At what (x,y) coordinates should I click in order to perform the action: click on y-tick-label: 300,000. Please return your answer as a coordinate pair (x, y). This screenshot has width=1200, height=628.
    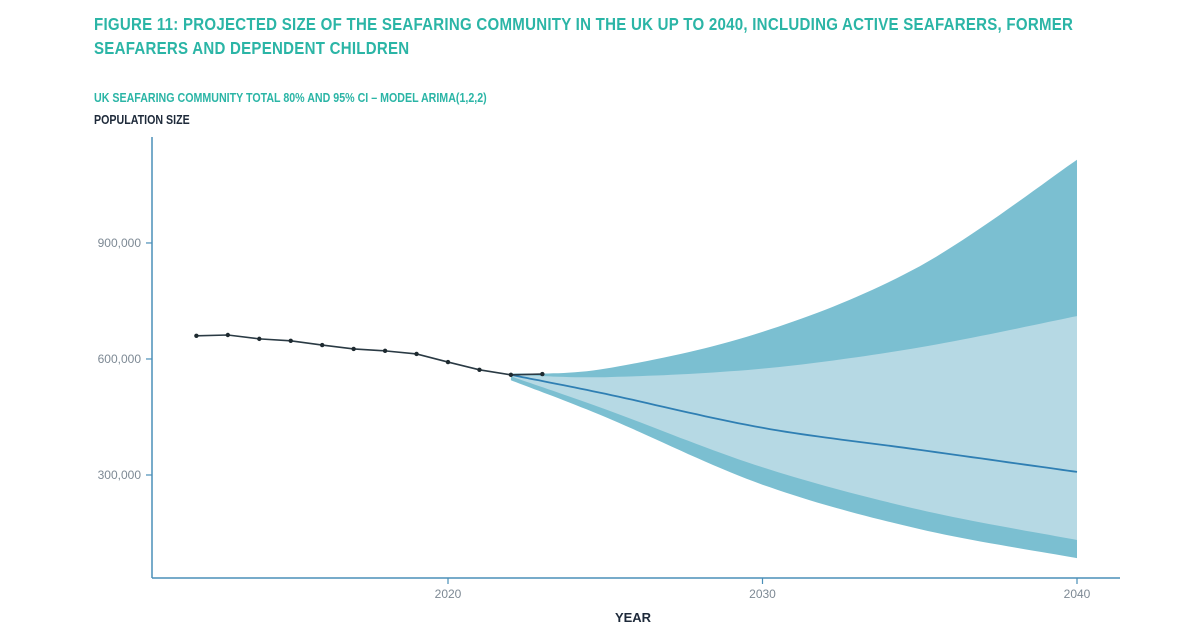
    Looking at the image, I should click on (120, 475).